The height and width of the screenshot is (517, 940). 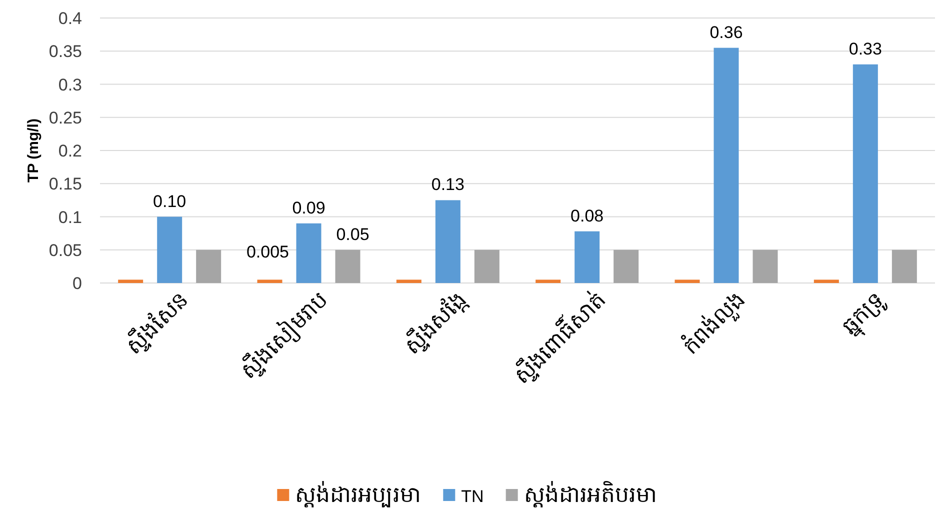 I want to click on data-label: 0.10, so click(x=169, y=201).